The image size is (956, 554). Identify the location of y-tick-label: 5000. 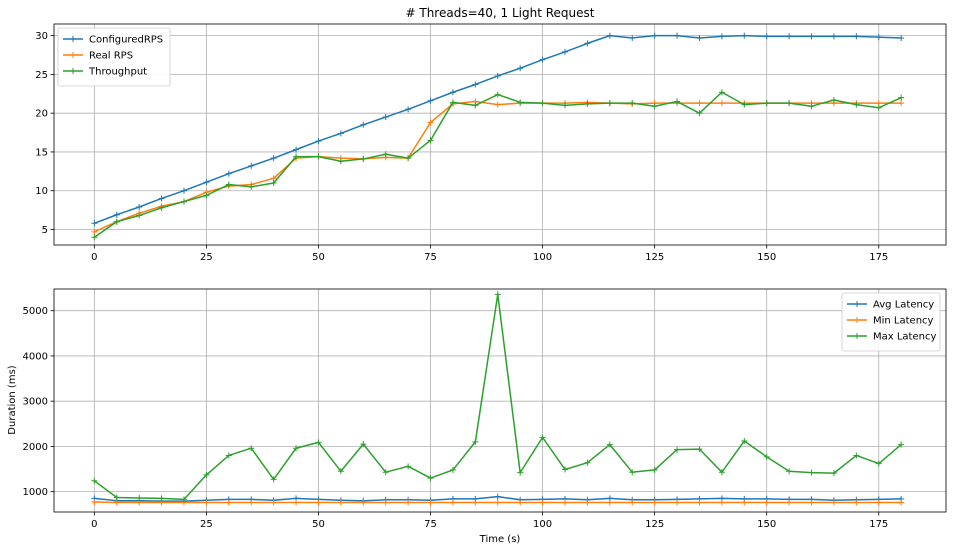
(35, 311).